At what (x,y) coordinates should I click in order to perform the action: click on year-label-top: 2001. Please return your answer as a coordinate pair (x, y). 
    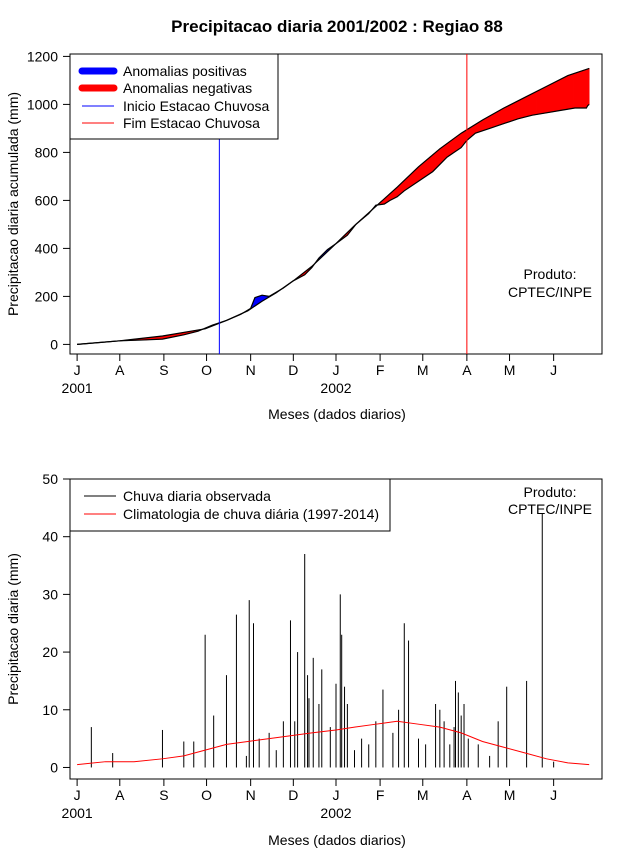
    Looking at the image, I should click on (77, 388).